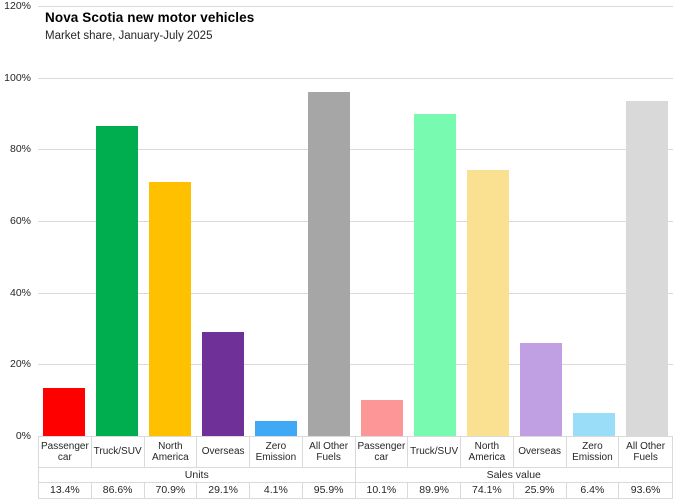 Image resolution: width=673 pixels, height=501 pixels. What do you see at coordinates (223, 452) in the screenshot?
I see `category-label-units-overseas: Overseas` at bounding box center [223, 452].